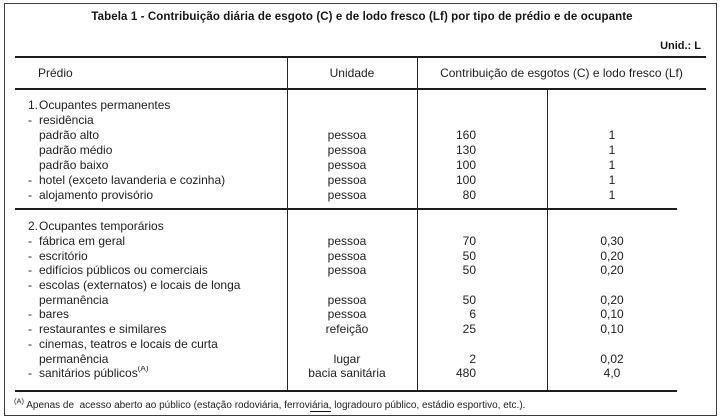 The width and height of the screenshot is (724, 419). Describe the element at coordinates (465, 134) in the screenshot. I see `cell-contribuicao-c: 160` at that location.